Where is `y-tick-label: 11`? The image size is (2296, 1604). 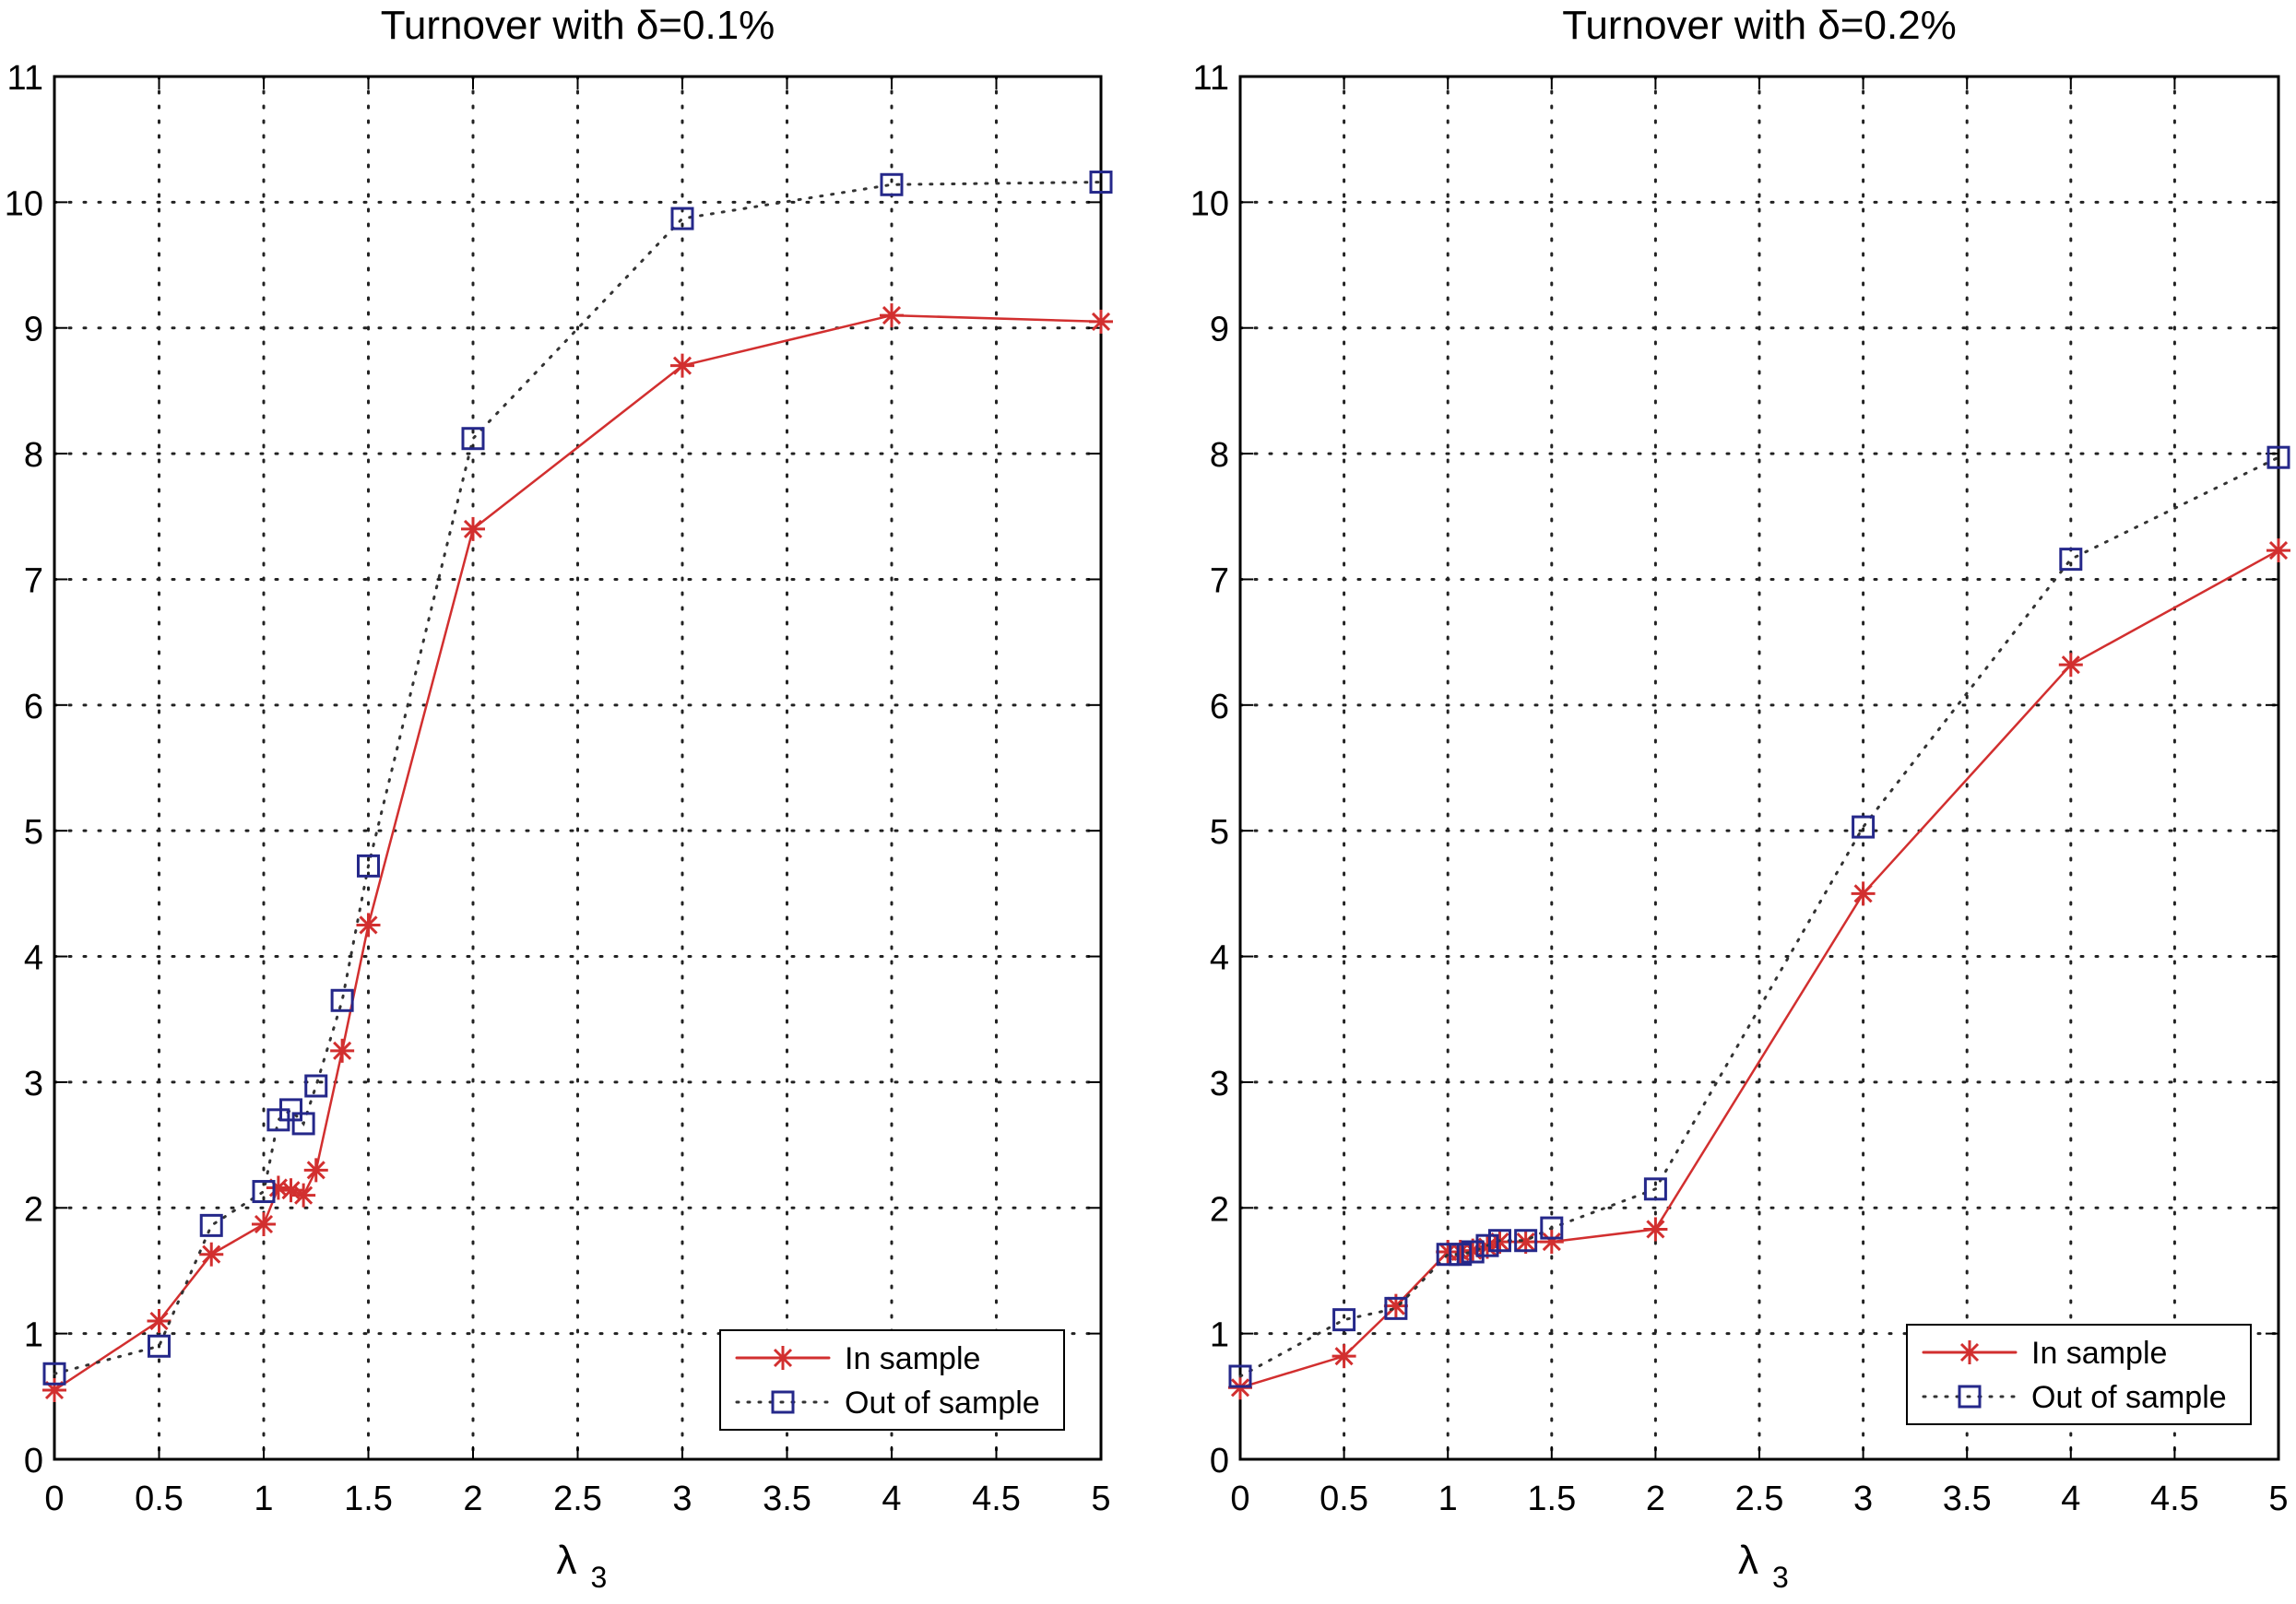
y-tick-label: 11 is located at coordinates (1211, 78).